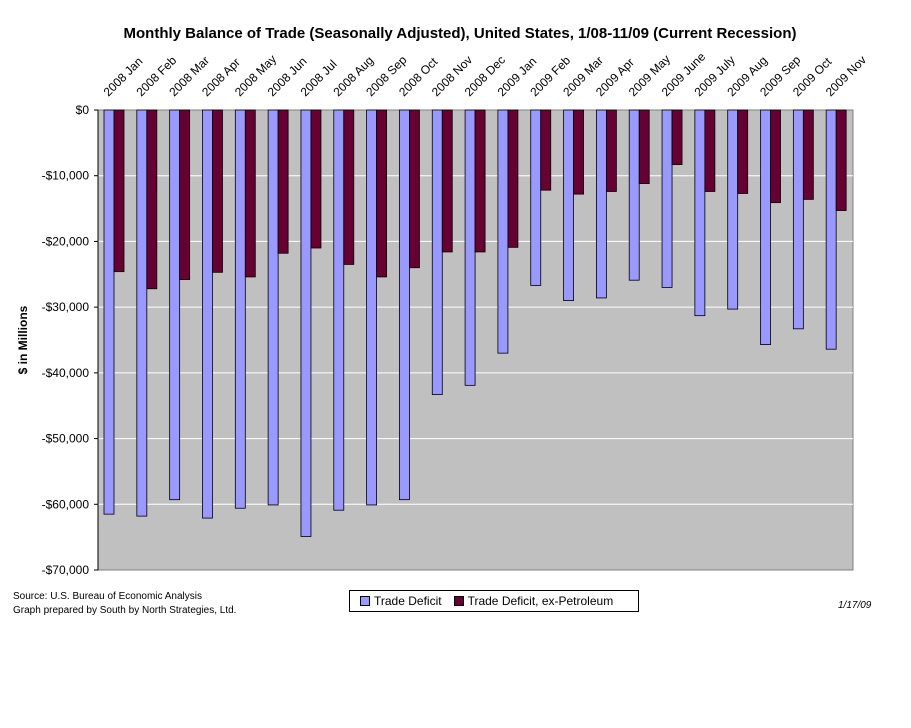 The height and width of the screenshot is (728, 911). What do you see at coordinates (83, 110) in the screenshot?
I see `y-tick-label: $0` at bounding box center [83, 110].